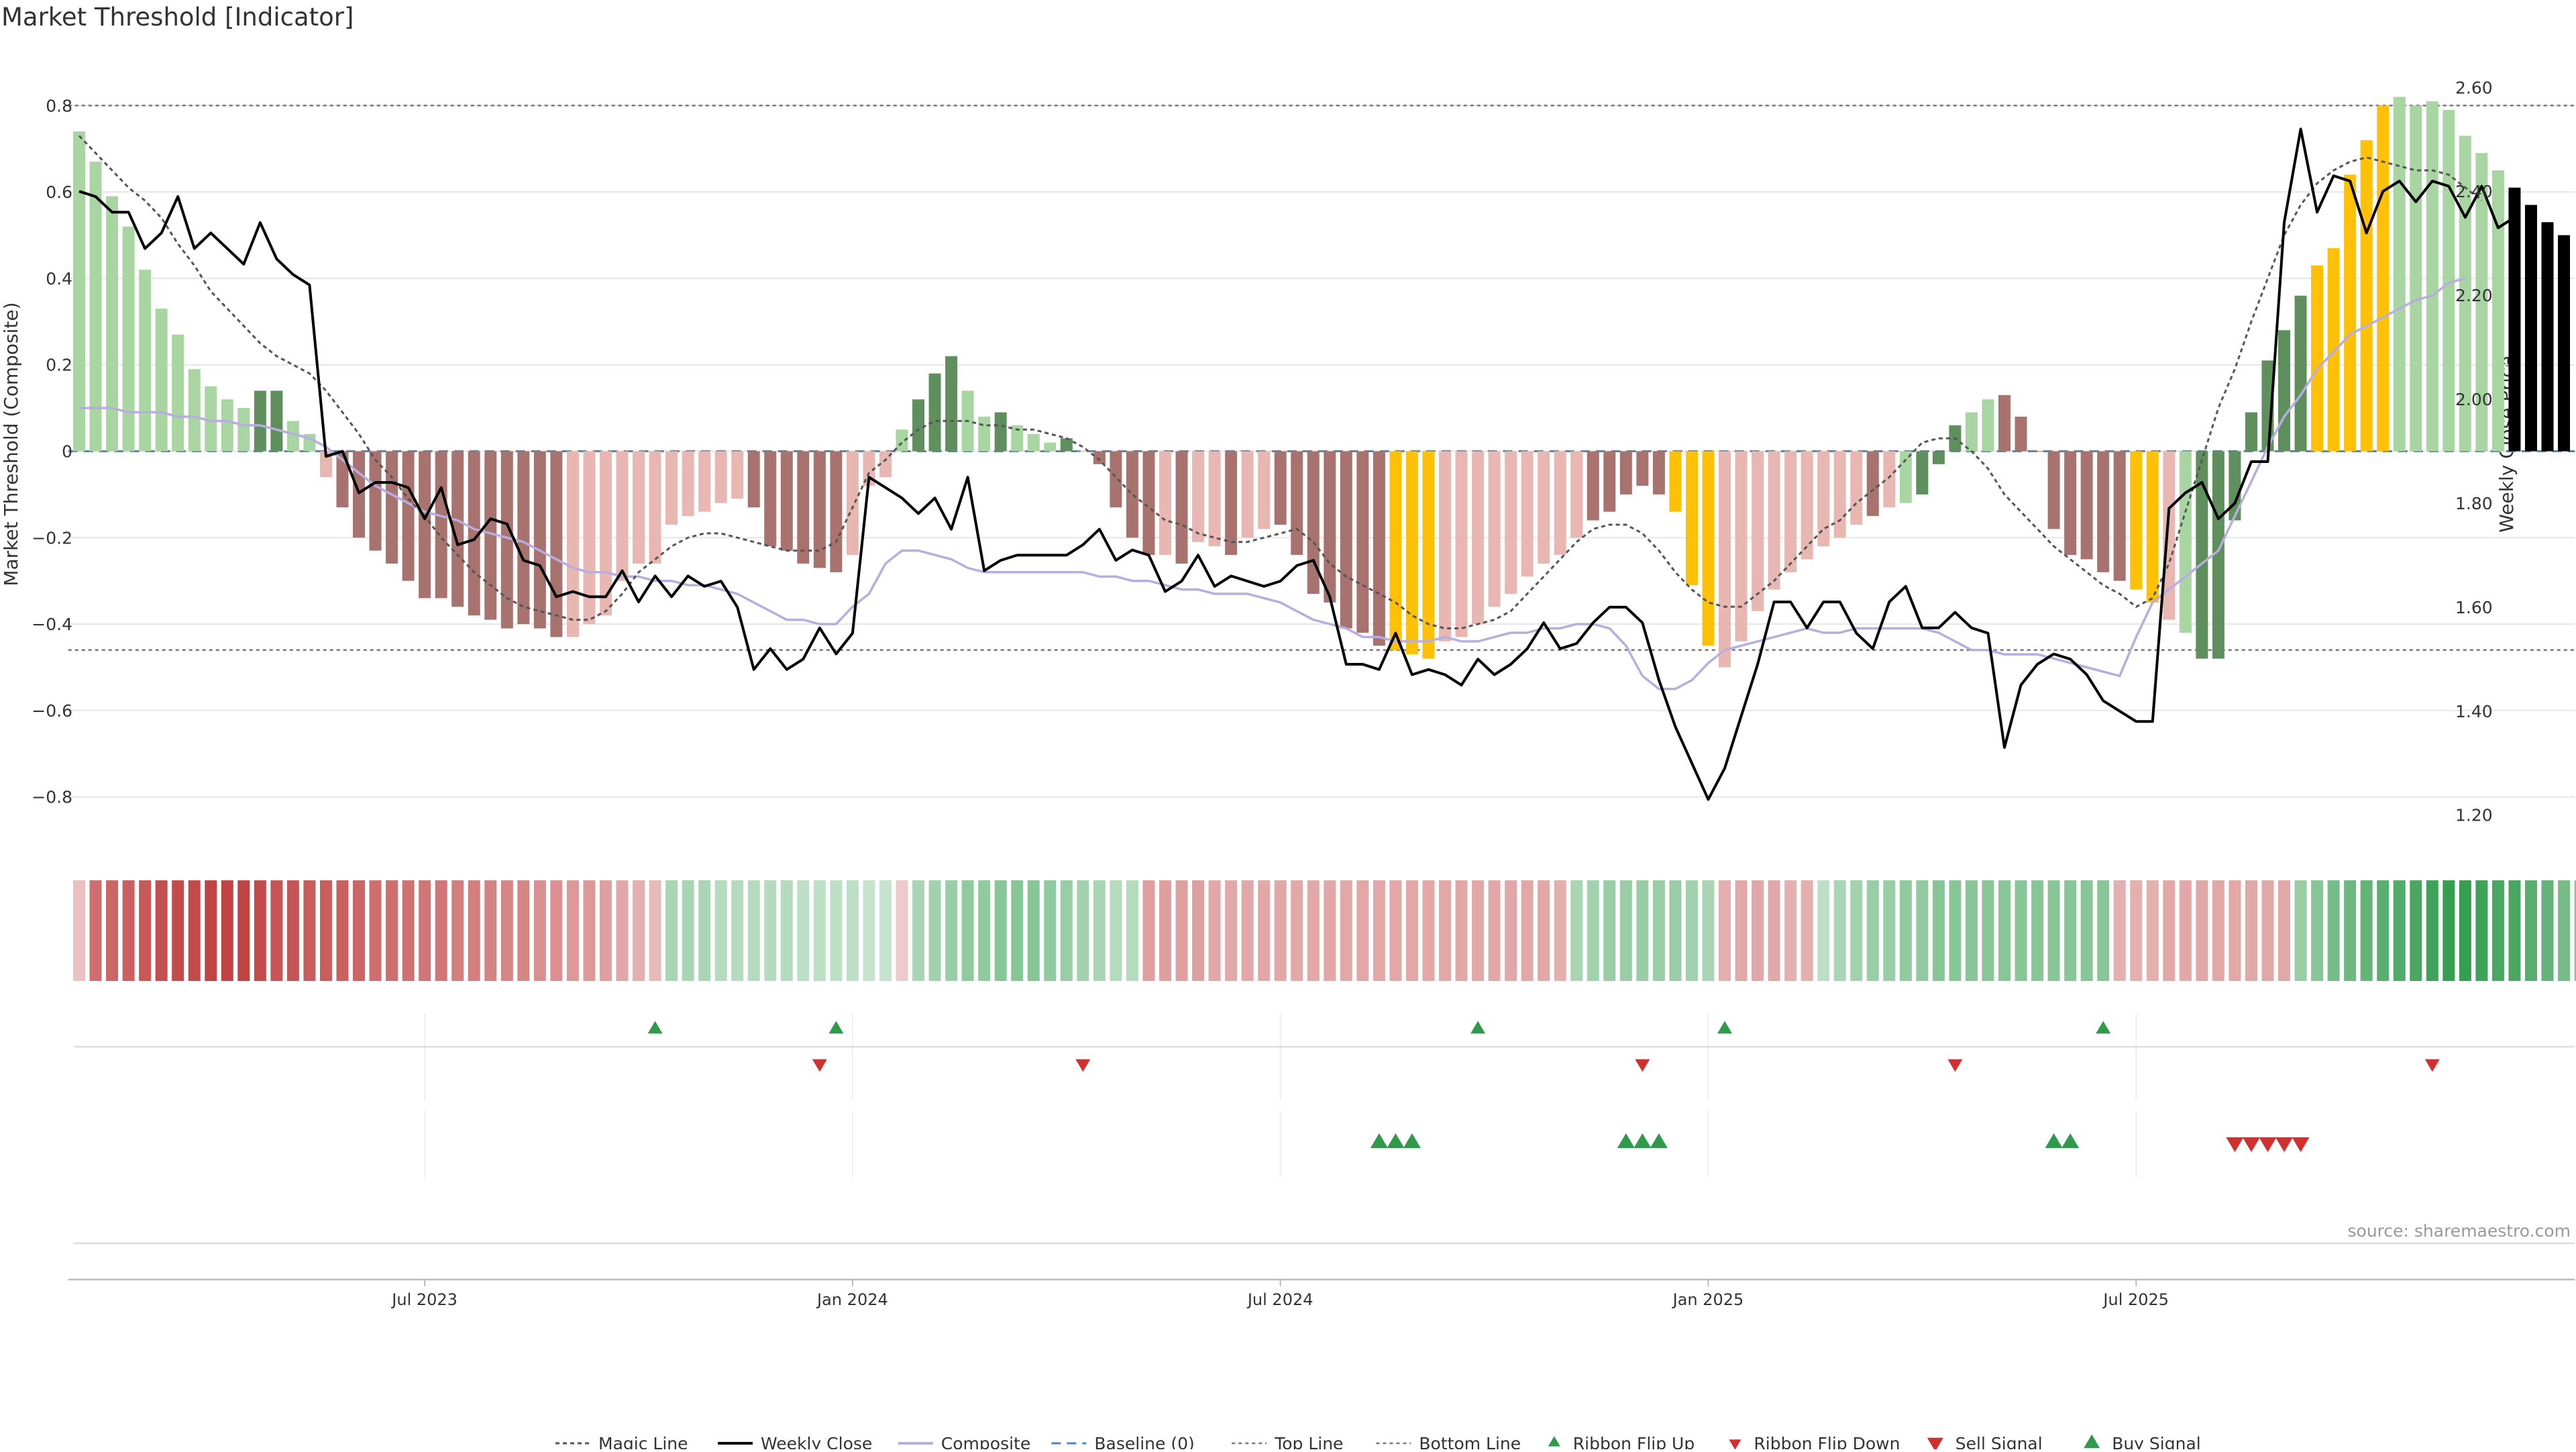 The image size is (2576, 1452). What do you see at coordinates (1827, 1441) in the screenshot?
I see `legend-label: Ribbon Flip Down` at bounding box center [1827, 1441].